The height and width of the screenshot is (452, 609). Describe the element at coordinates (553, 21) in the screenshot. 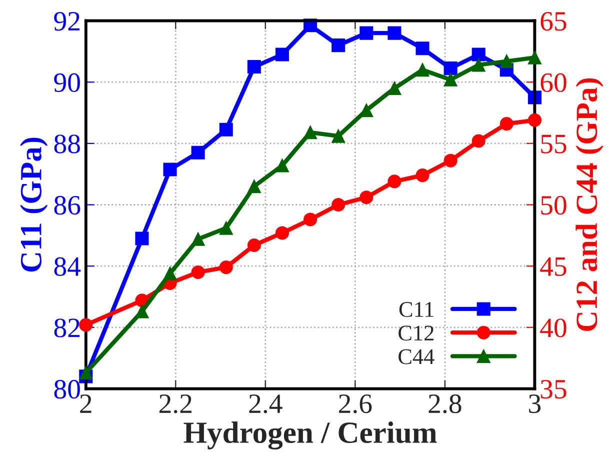

I see `y2-tick-label: 65` at that location.